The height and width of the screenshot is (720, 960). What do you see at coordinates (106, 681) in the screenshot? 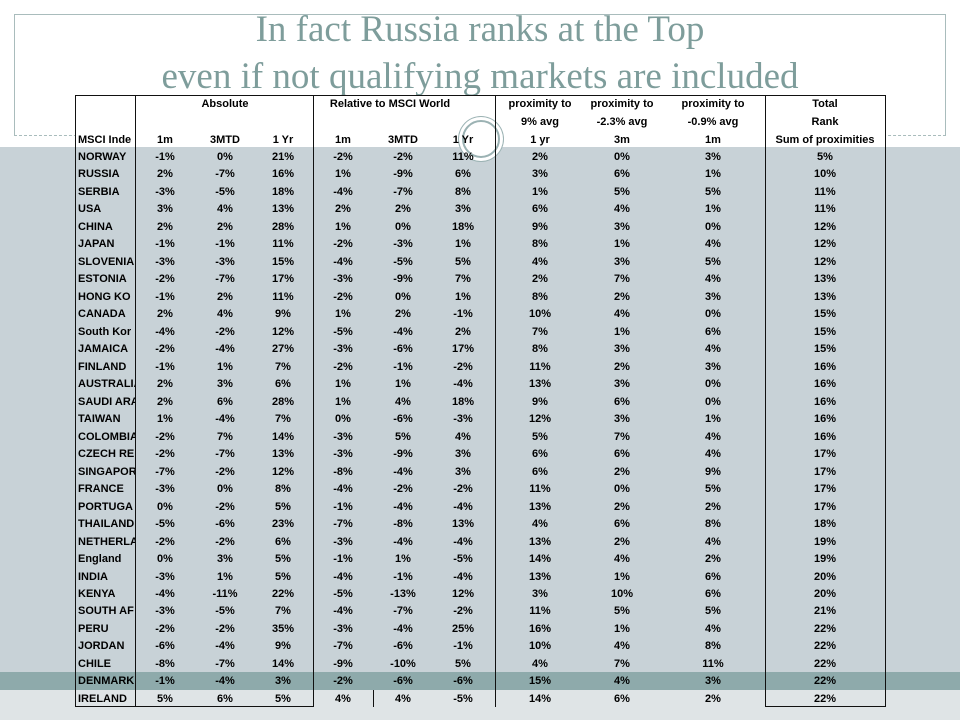
I see `row-label: DENMARK` at bounding box center [106, 681].